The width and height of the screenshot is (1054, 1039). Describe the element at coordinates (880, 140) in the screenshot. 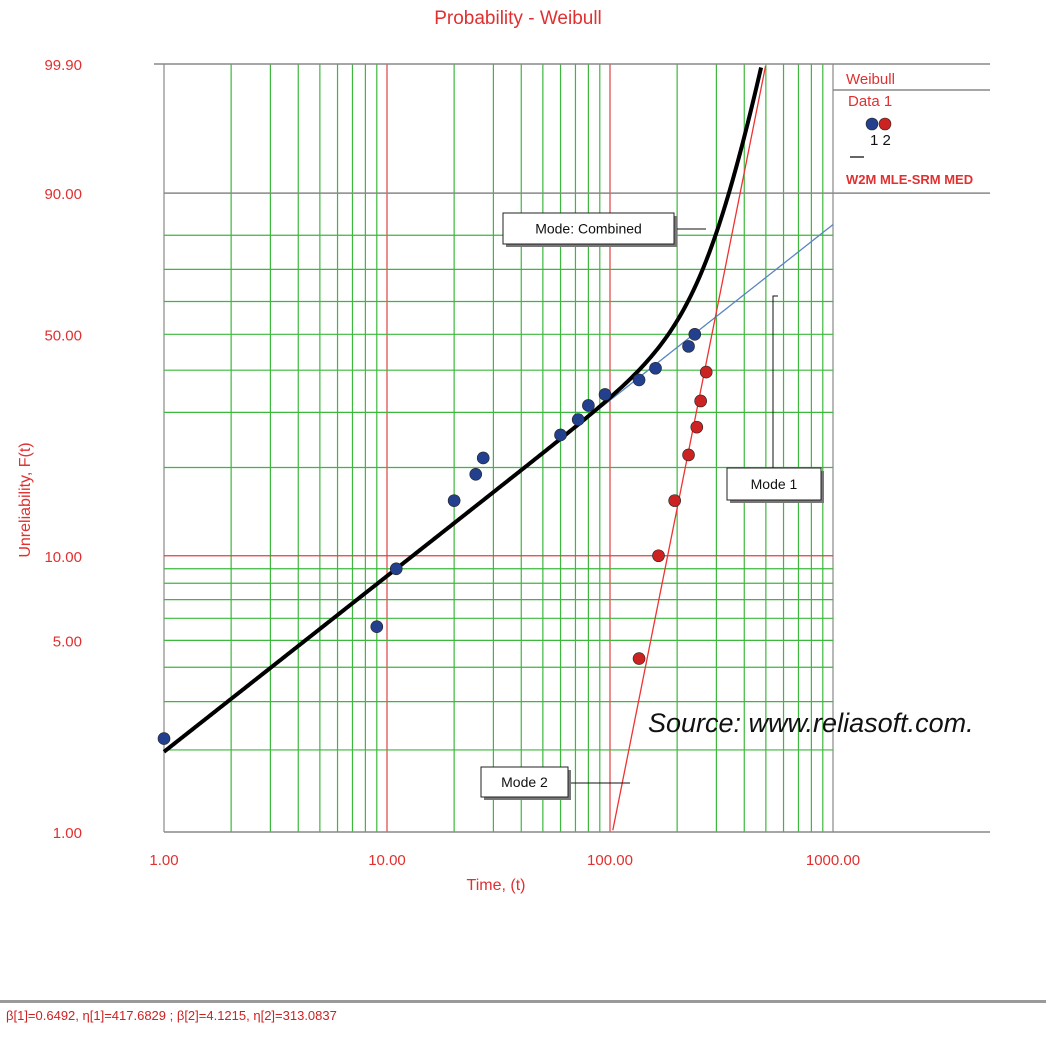

I see `legend-marker-labels: 1 2` at that location.